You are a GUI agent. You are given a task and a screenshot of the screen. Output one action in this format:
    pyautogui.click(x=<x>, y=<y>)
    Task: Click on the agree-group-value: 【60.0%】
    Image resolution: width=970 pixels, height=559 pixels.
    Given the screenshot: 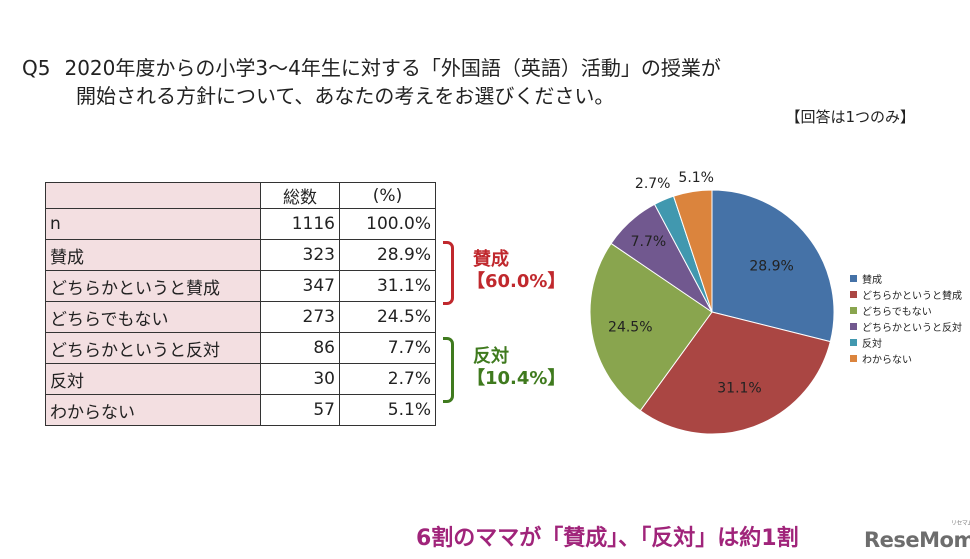 What is the action you would take?
    pyautogui.click(x=516, y=281)
    